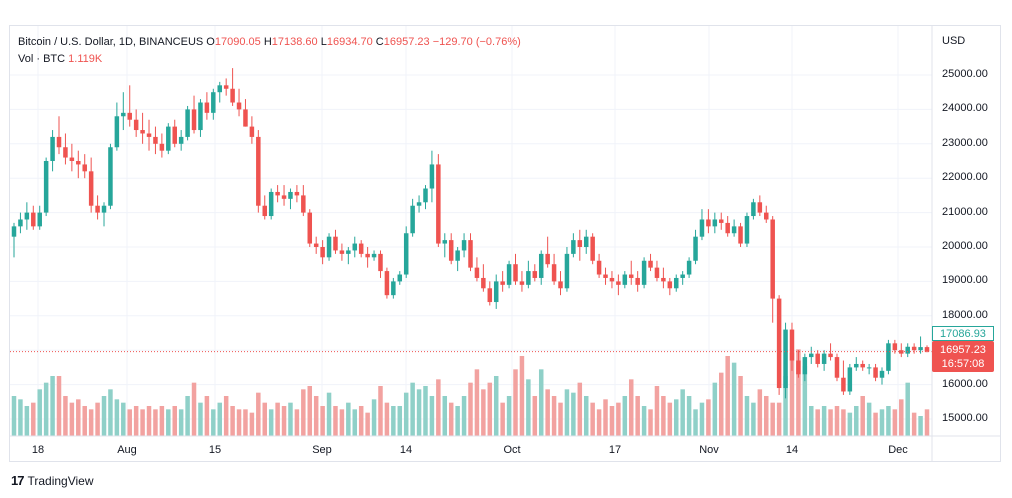 The height and width of the screenshot is (498, 1012). I want to click on time-tick-label: Nov, so click(709, 450).